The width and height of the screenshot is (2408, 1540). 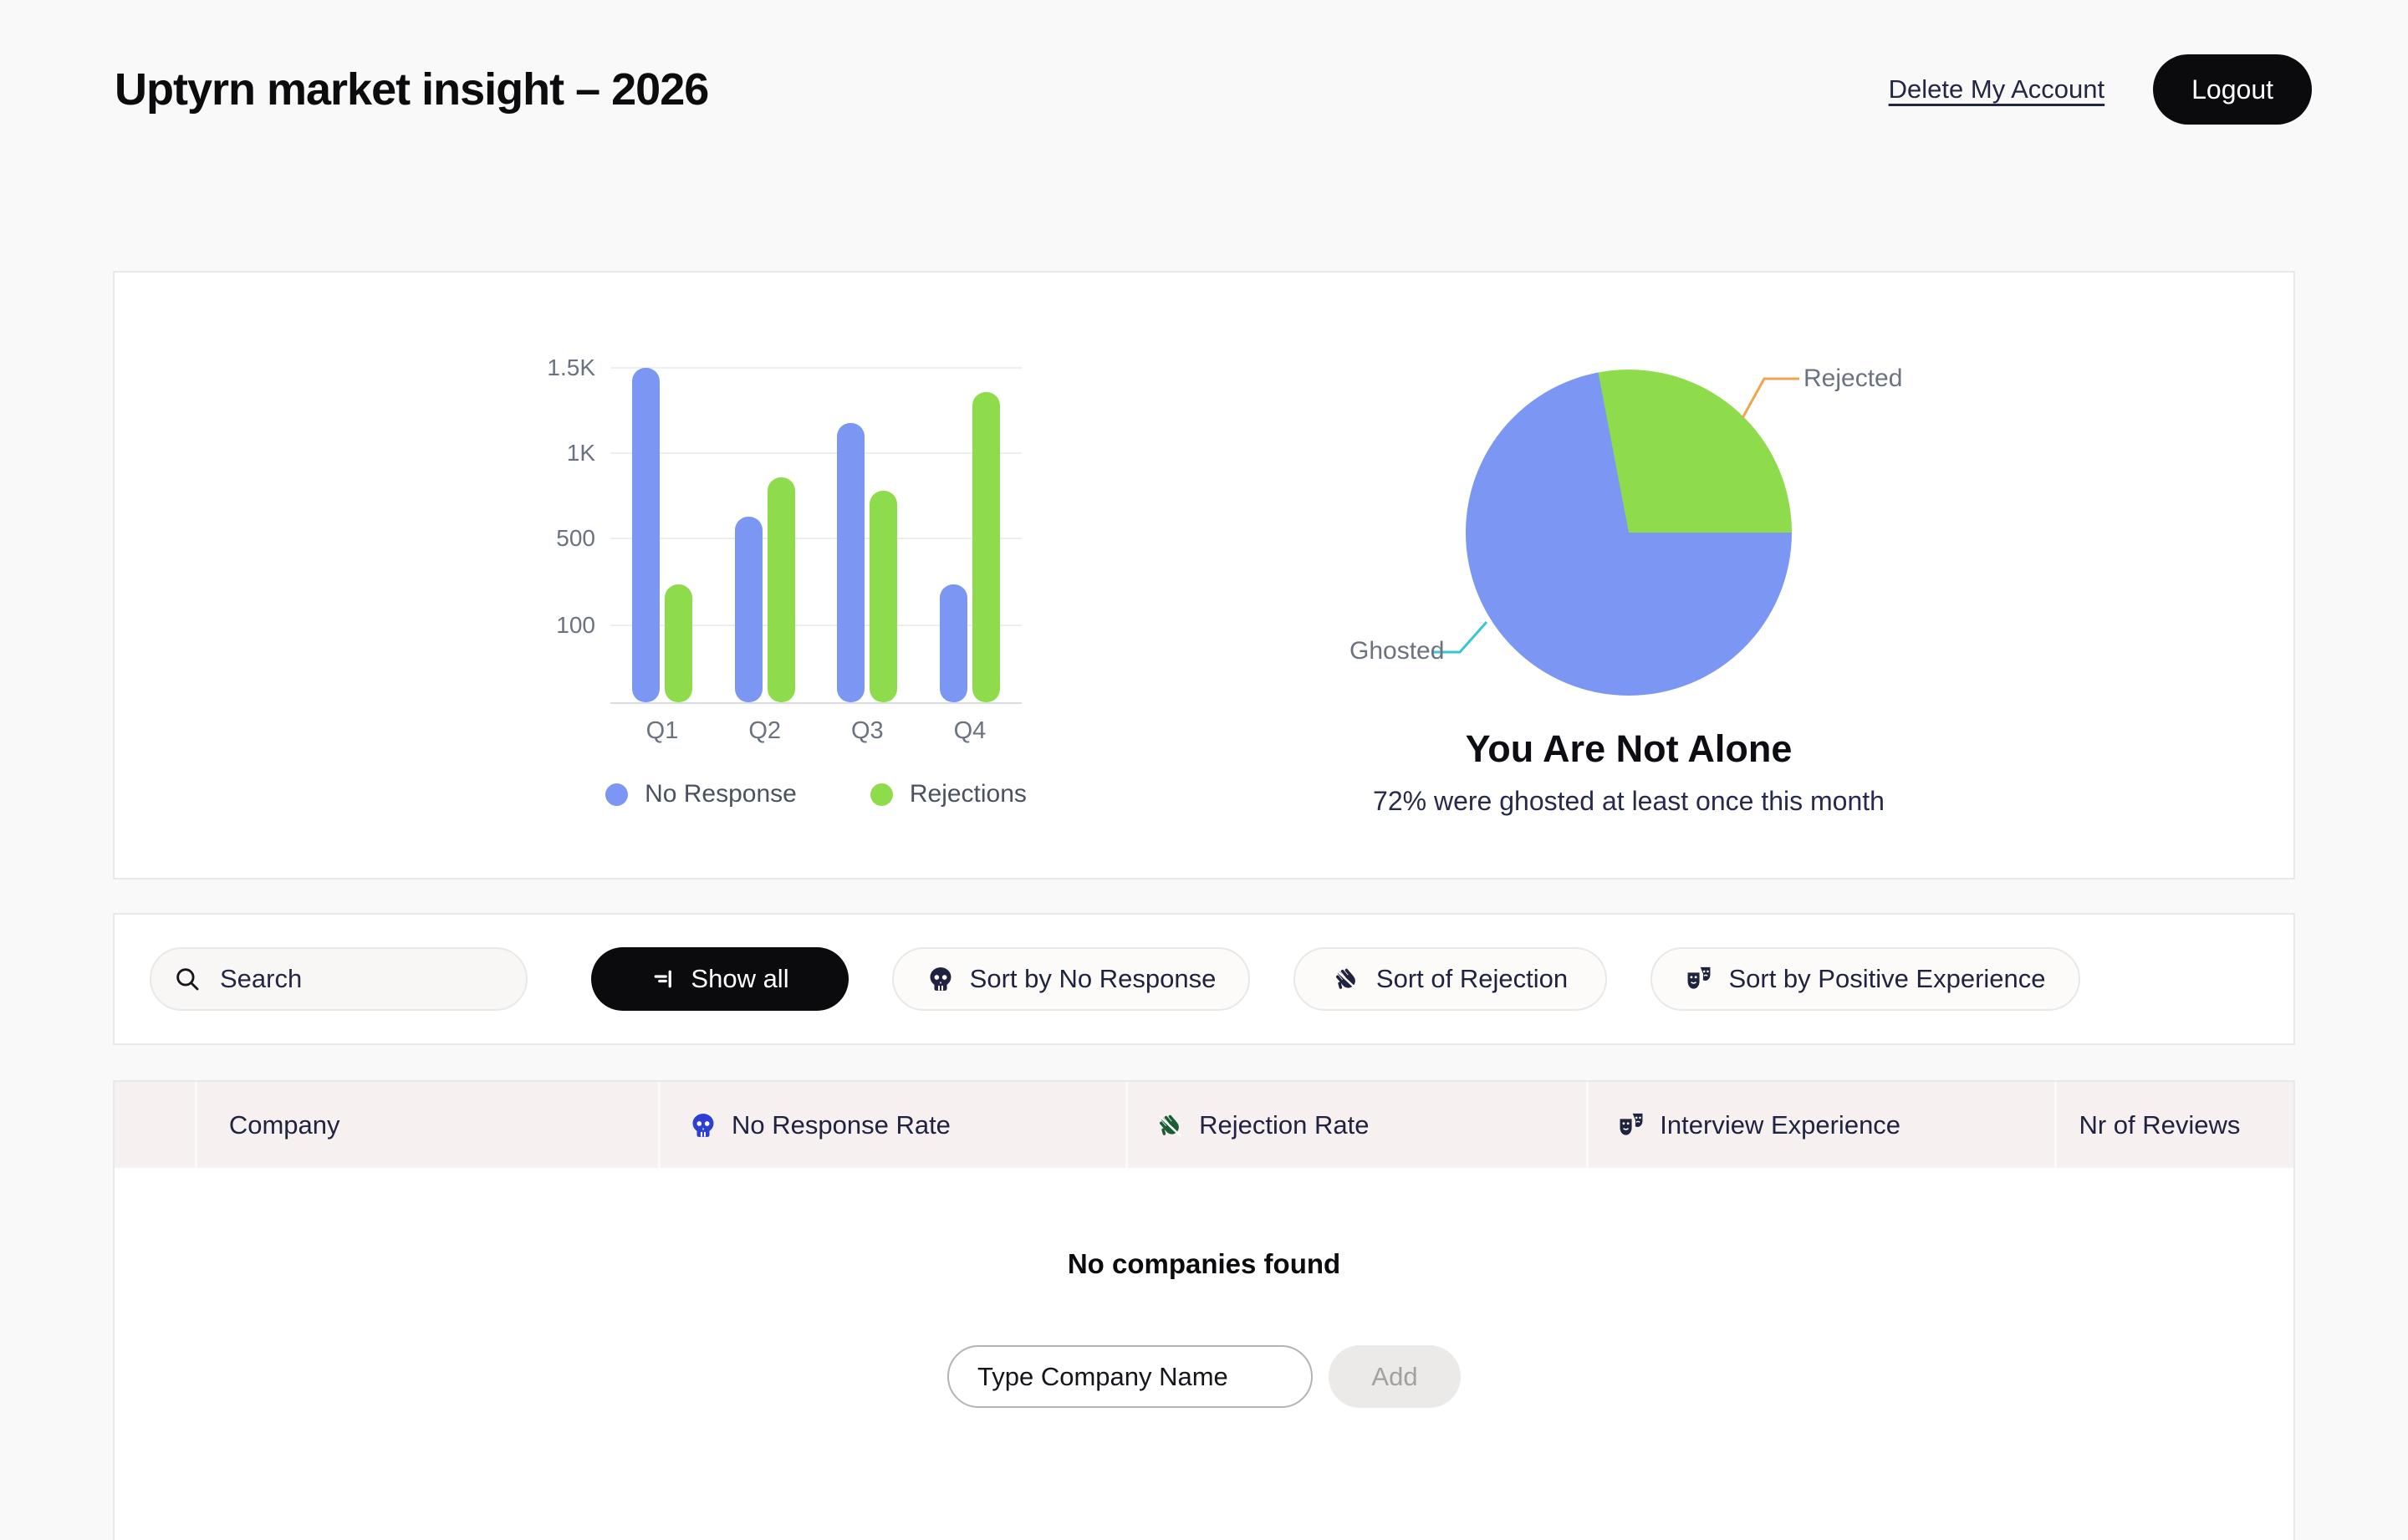 I want to click on y-tick-label: 500, so click(x=575, y=538).